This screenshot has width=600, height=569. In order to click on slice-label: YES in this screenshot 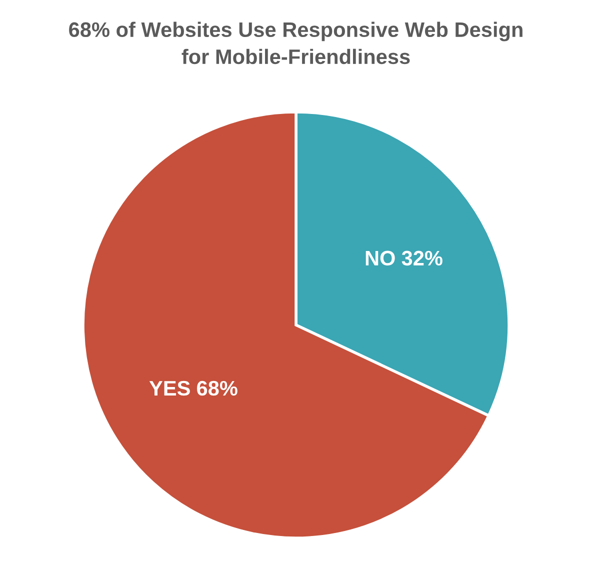, I will do `click(169, 388)`.